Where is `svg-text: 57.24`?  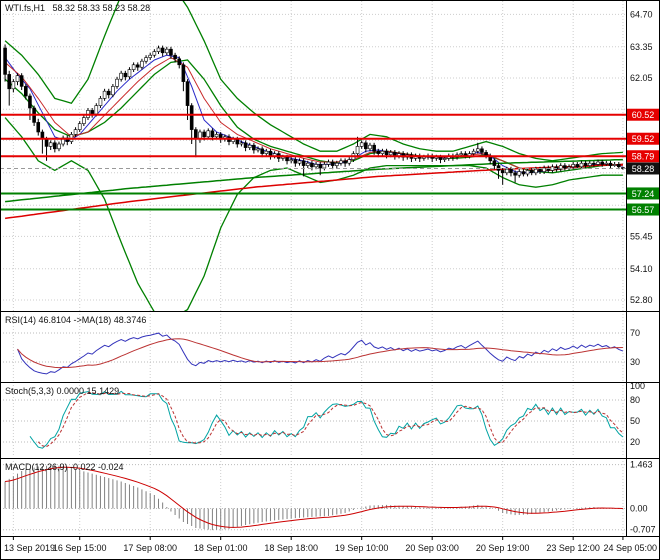
svg-text: 57.24 is located at coordinates (643, 194).